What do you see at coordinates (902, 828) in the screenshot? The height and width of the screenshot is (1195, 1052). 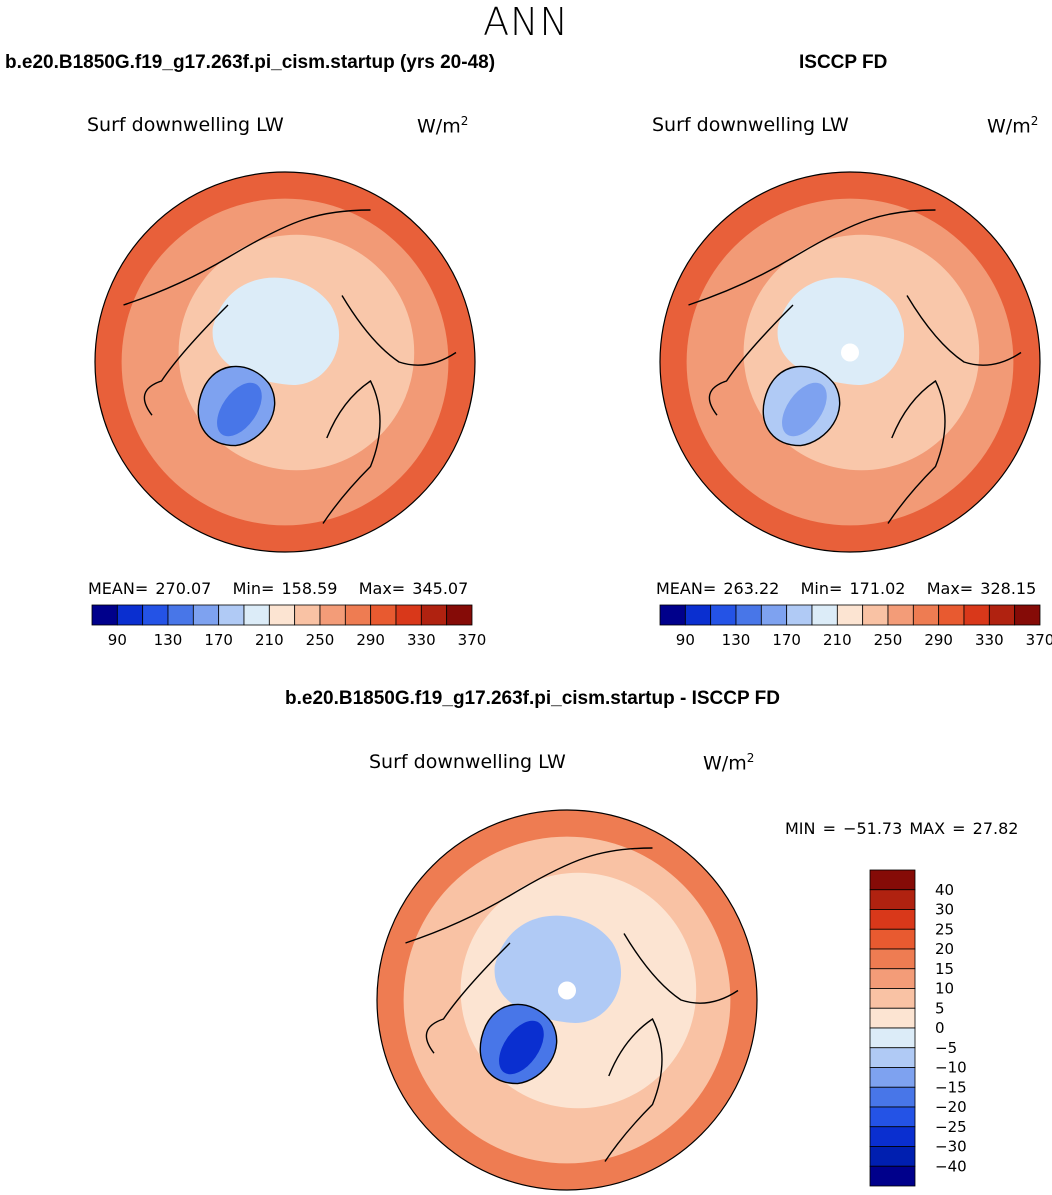 I see `panel-3-minmax: MIN = −51.73 MAX = 27.82` at bounding box center [902, 828].